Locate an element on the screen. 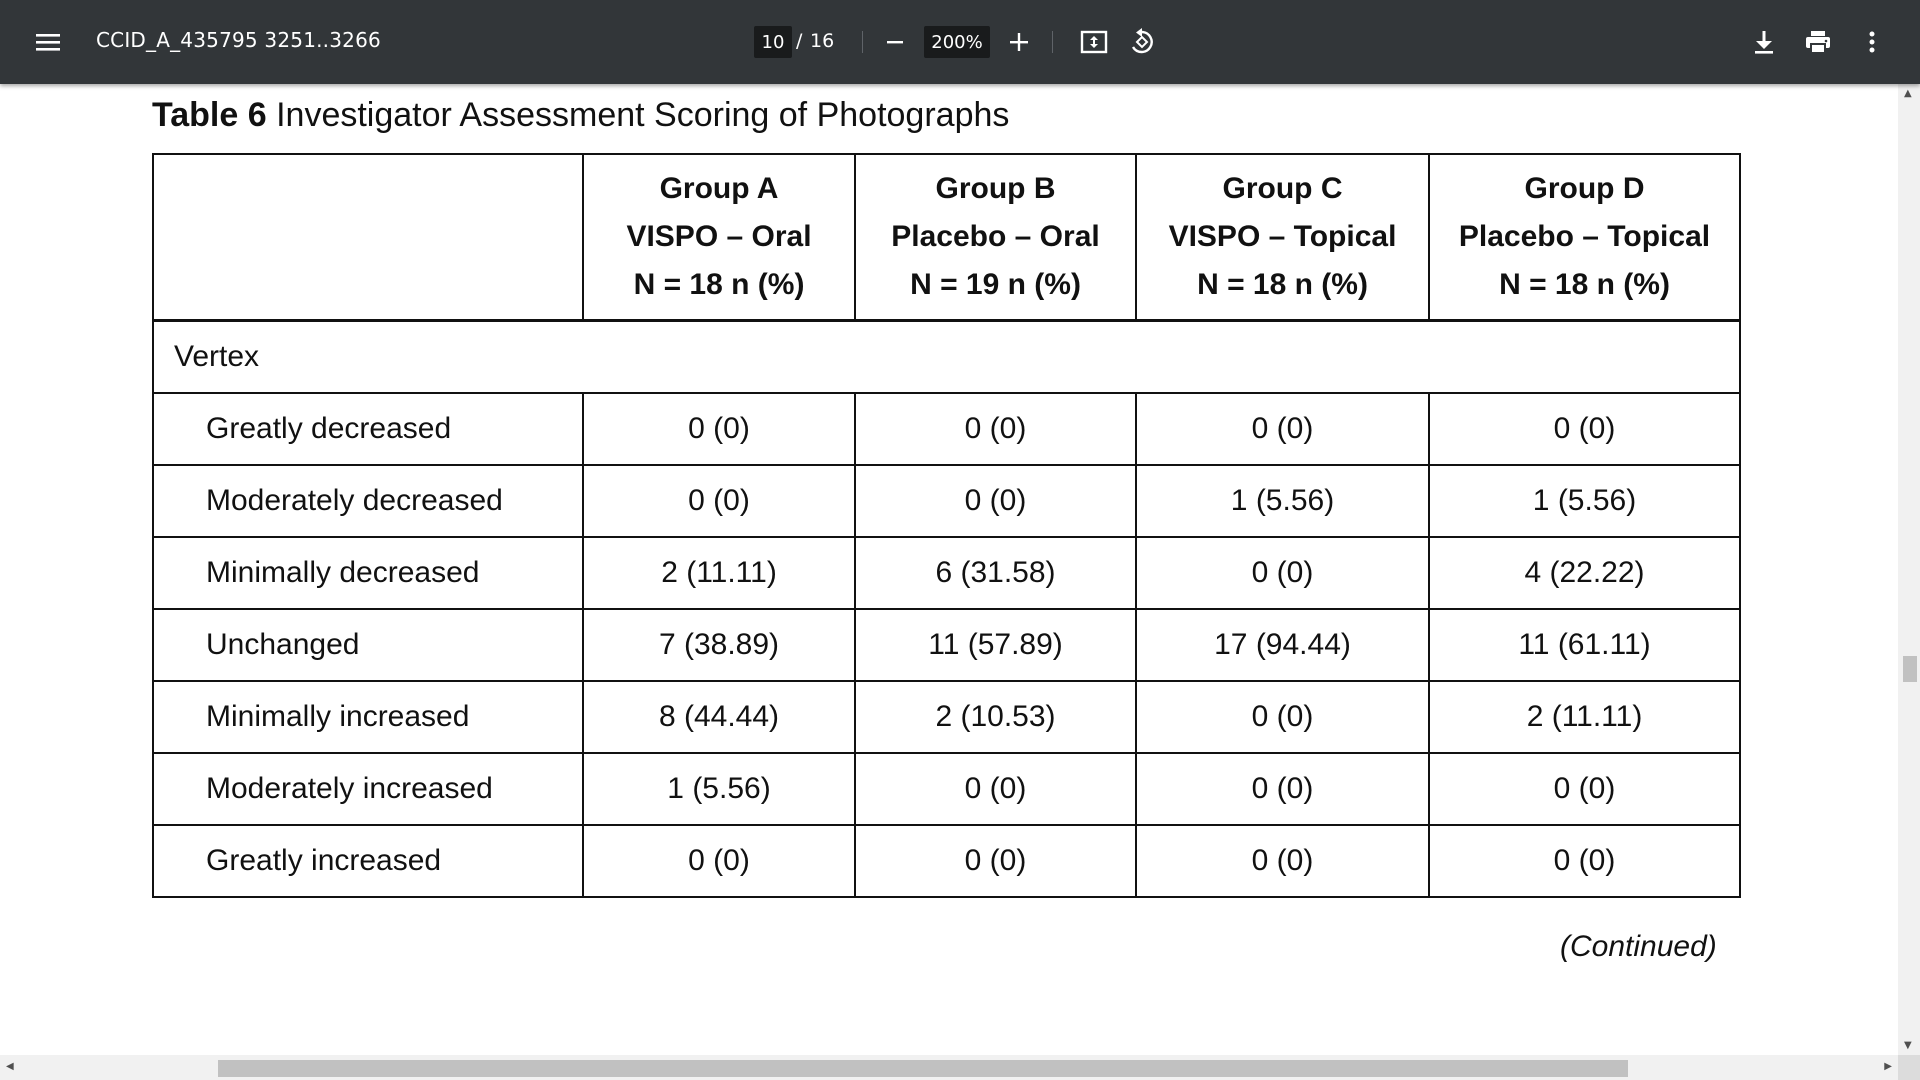  cell-group-a: 8 (44.44) is located at coordinates (719, 717).